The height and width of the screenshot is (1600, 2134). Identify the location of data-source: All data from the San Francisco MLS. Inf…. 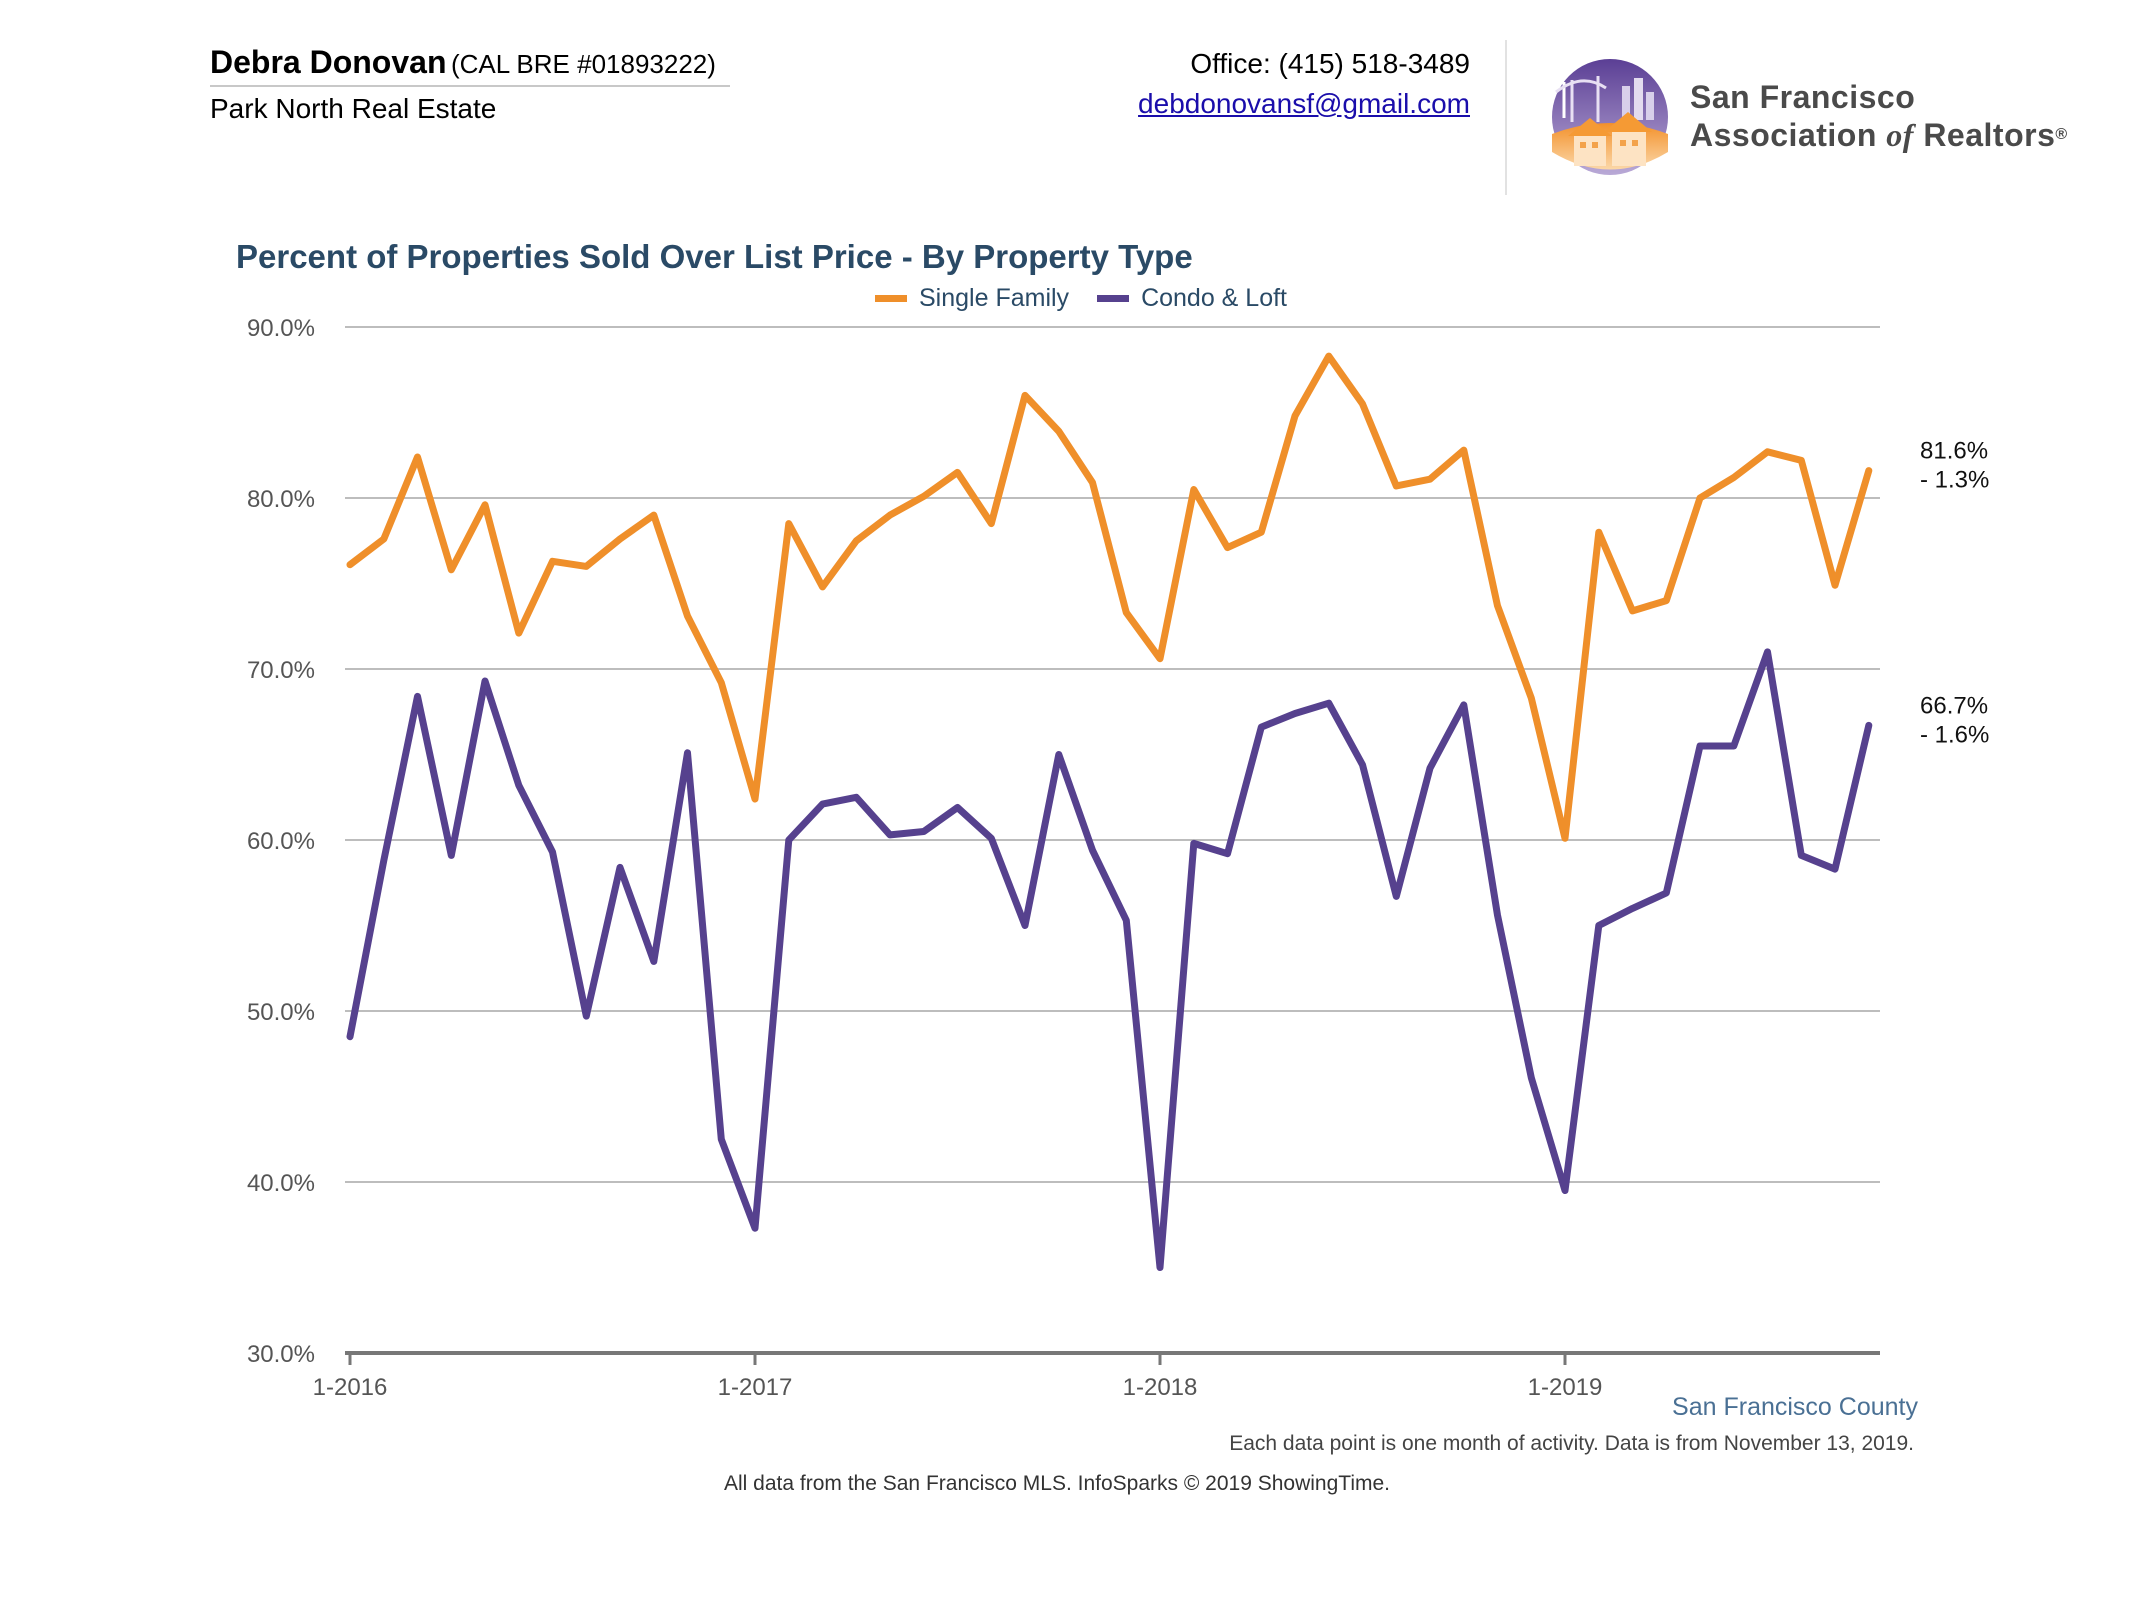
(1057, 1483).